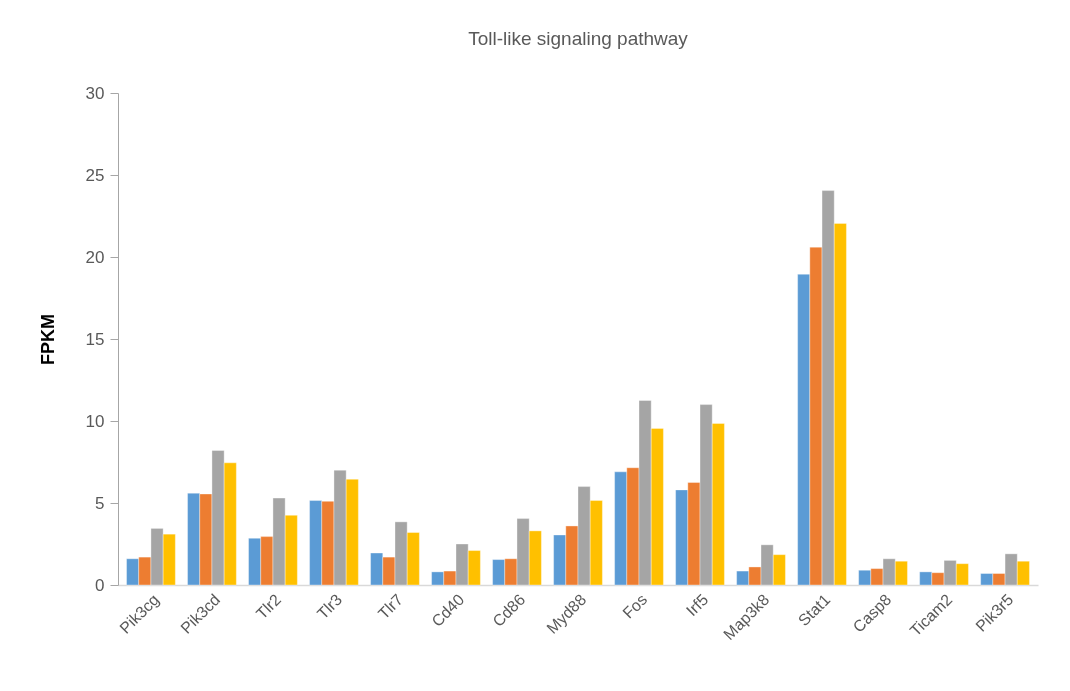 The image size is (1070, 691). Describe the element at coordinates (95, 175) in the screenshot. I see `y-tick-label: 25` at that location.